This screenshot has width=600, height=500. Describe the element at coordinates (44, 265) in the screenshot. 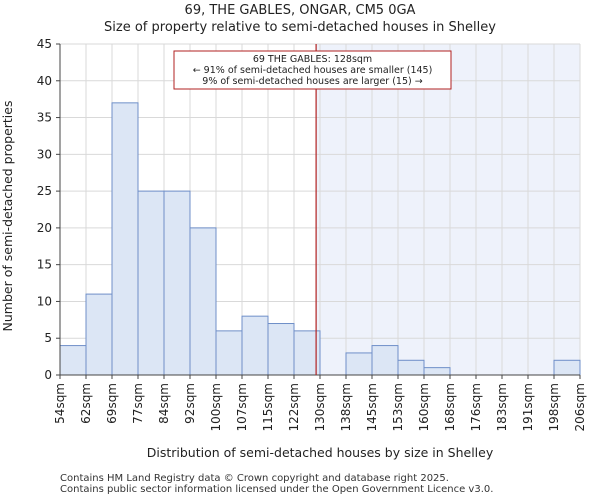

I see `y-tick-label: 15` at that location.